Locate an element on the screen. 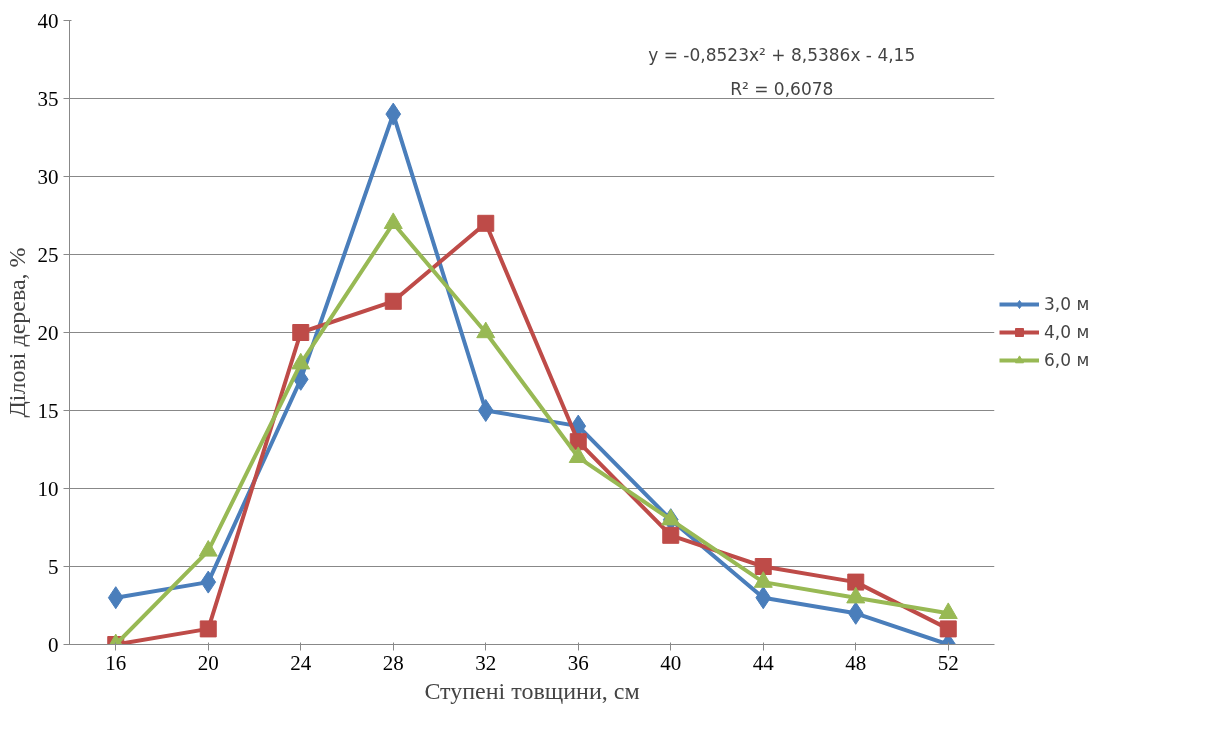 The width and height of the screenshot is (1205, 749). x-tick-label: 48 is located at coordinates (856, 662).